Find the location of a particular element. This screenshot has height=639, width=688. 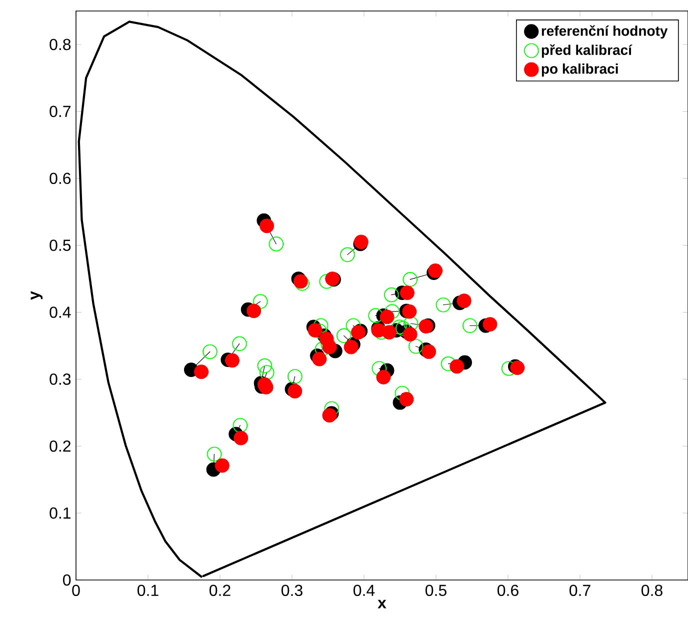

legend-label: po kalibraci is located at coordinates (580, 70).